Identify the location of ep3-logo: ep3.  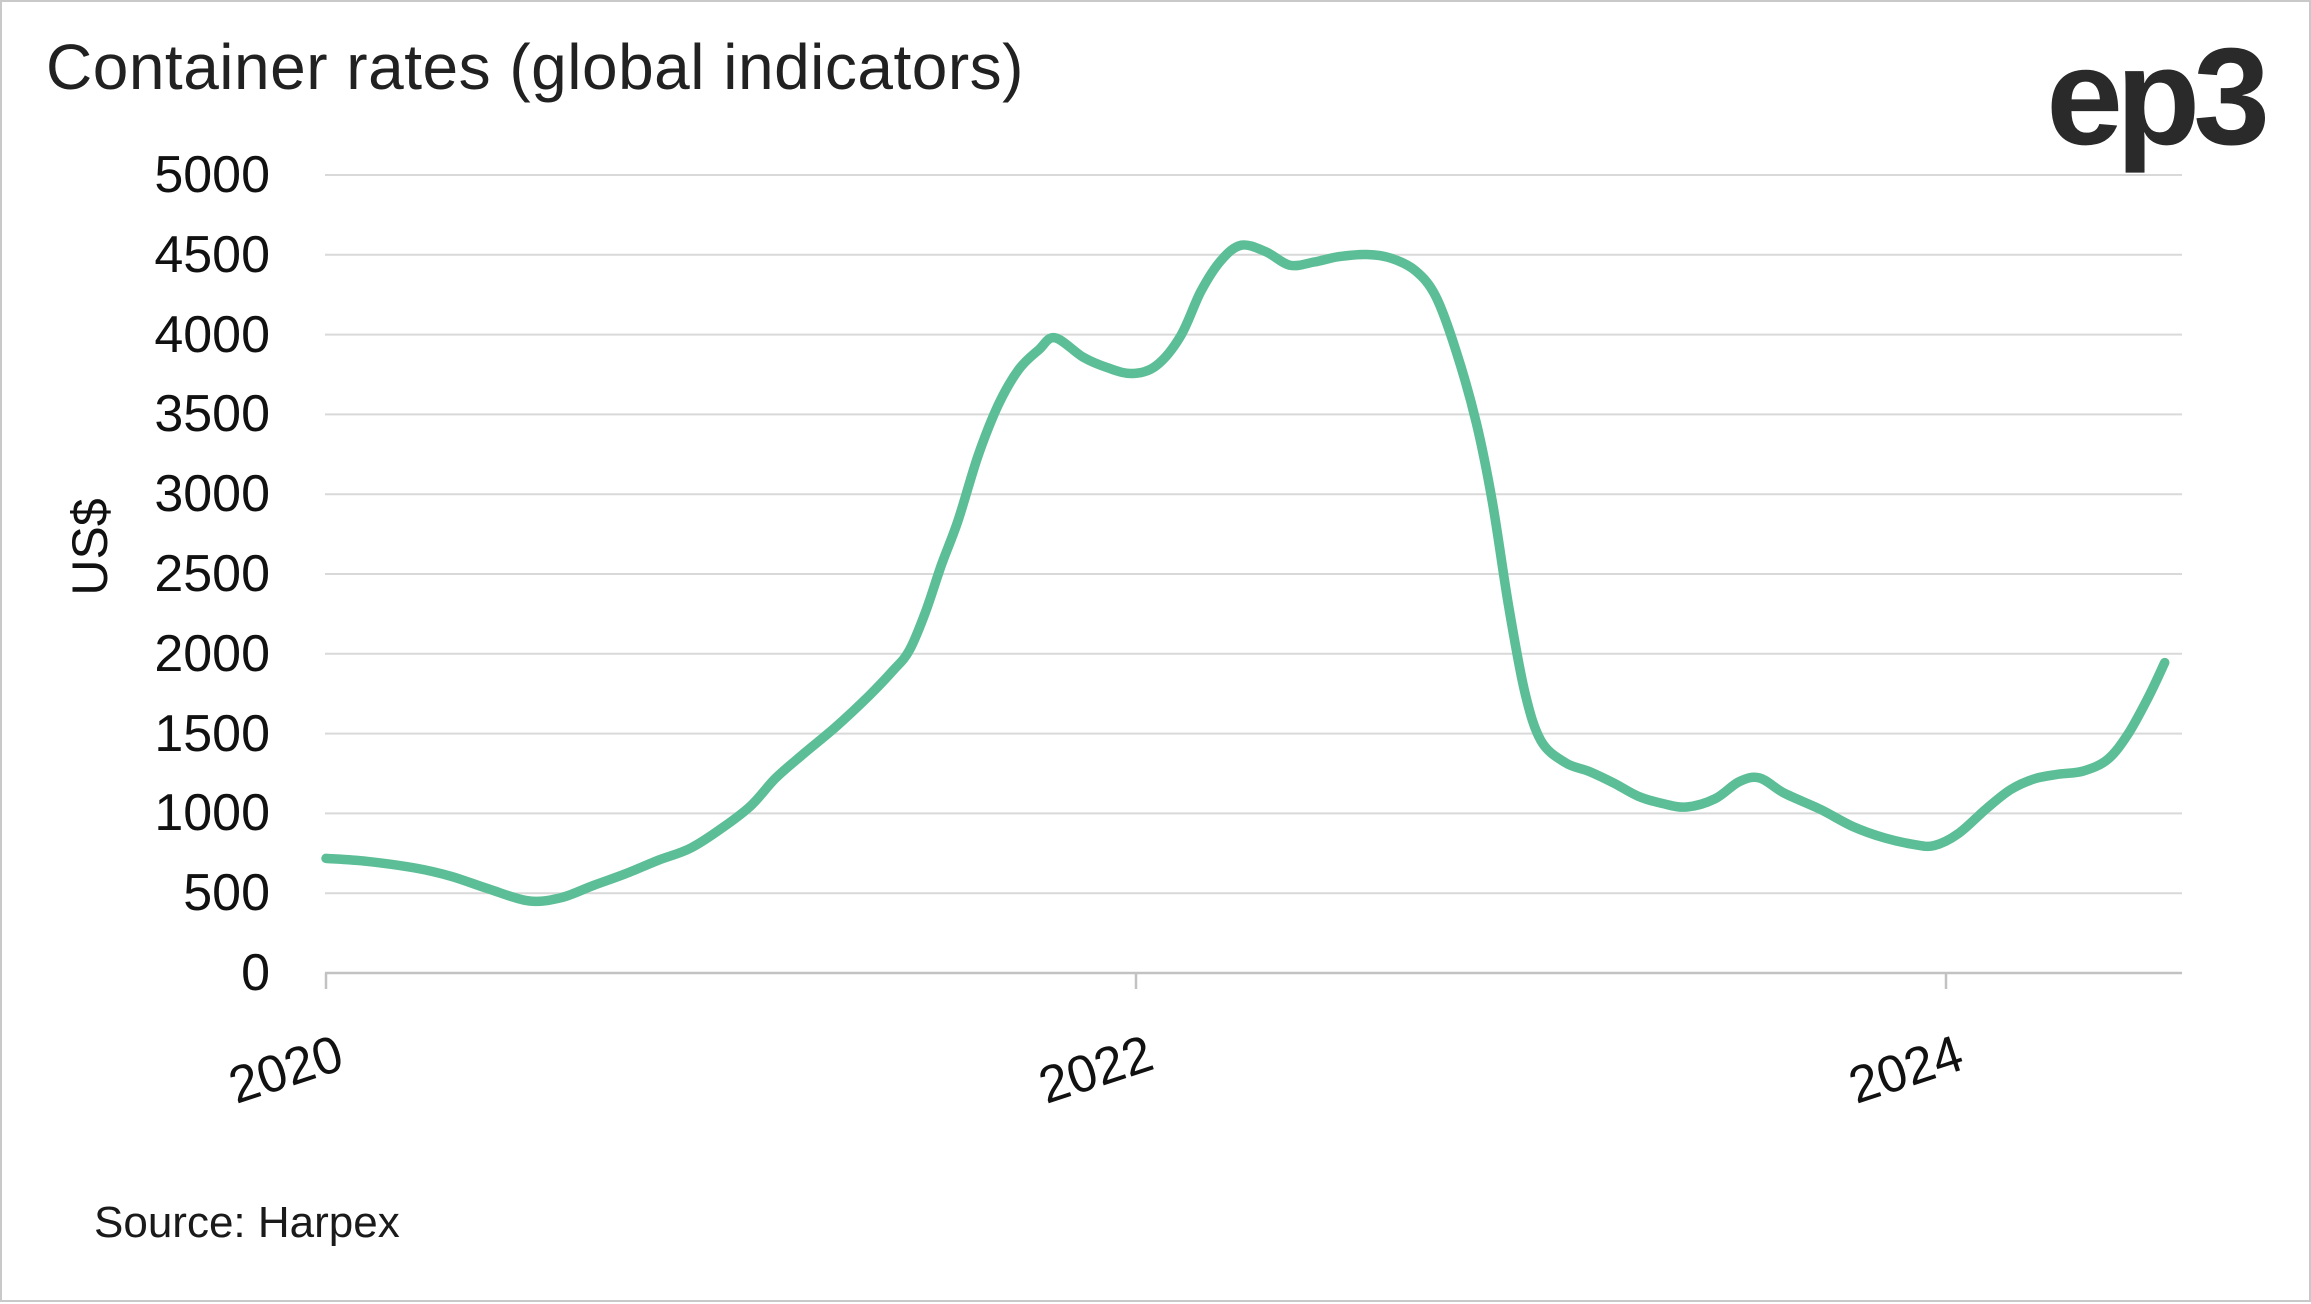
(2158, 97).